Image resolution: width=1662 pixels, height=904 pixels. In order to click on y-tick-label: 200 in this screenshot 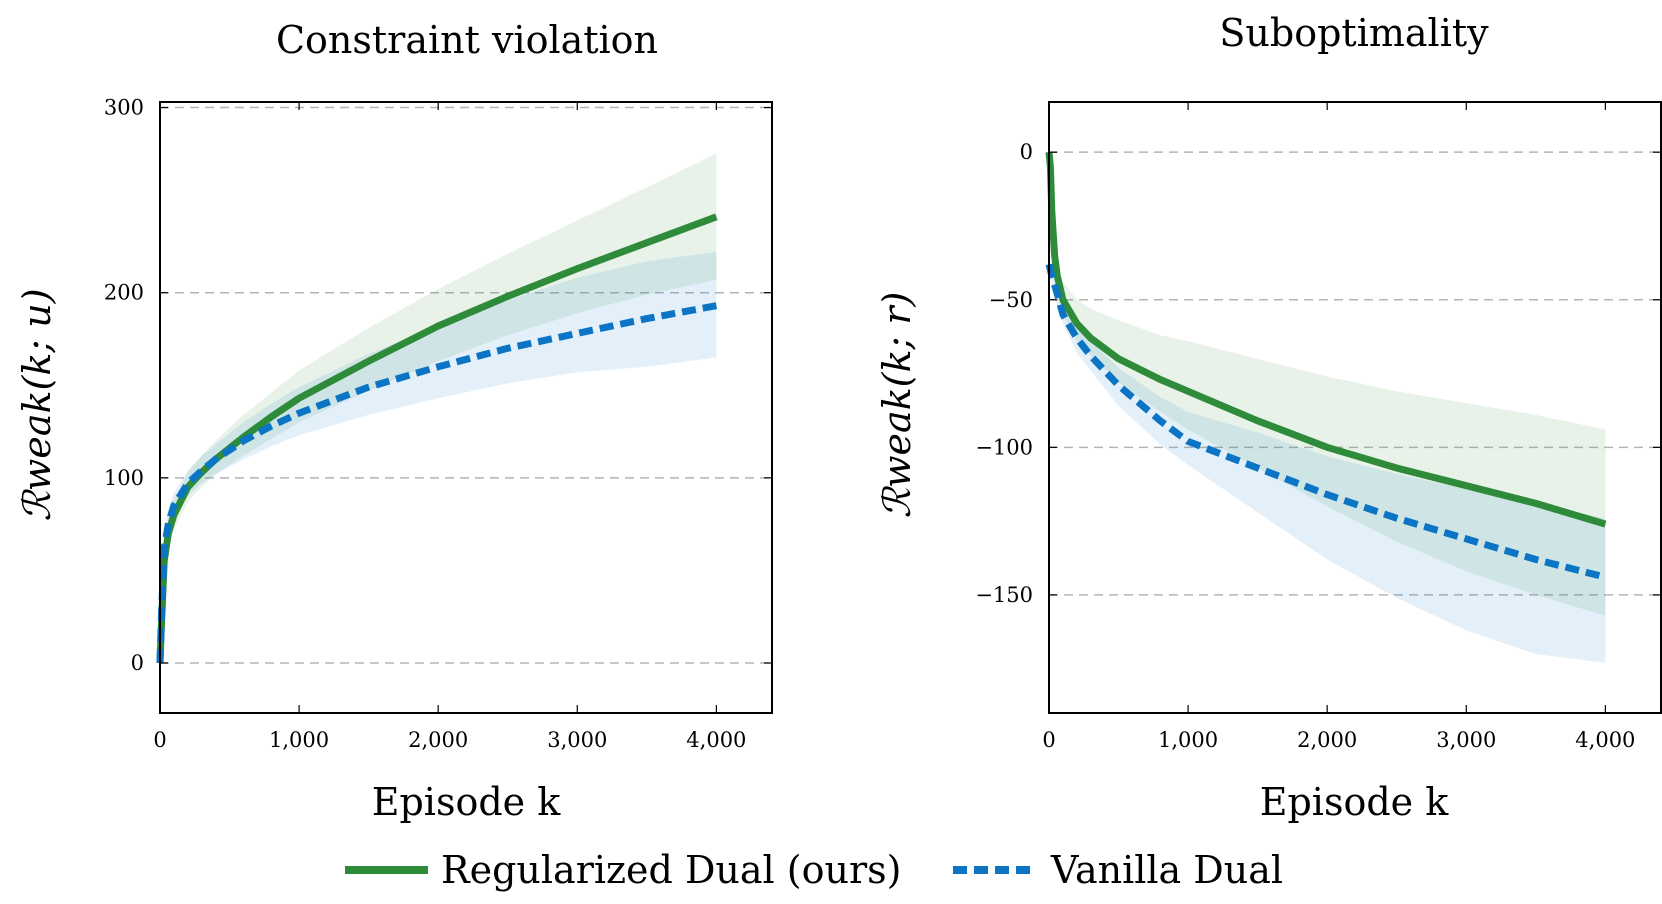, I will do `click(124, 293)`.